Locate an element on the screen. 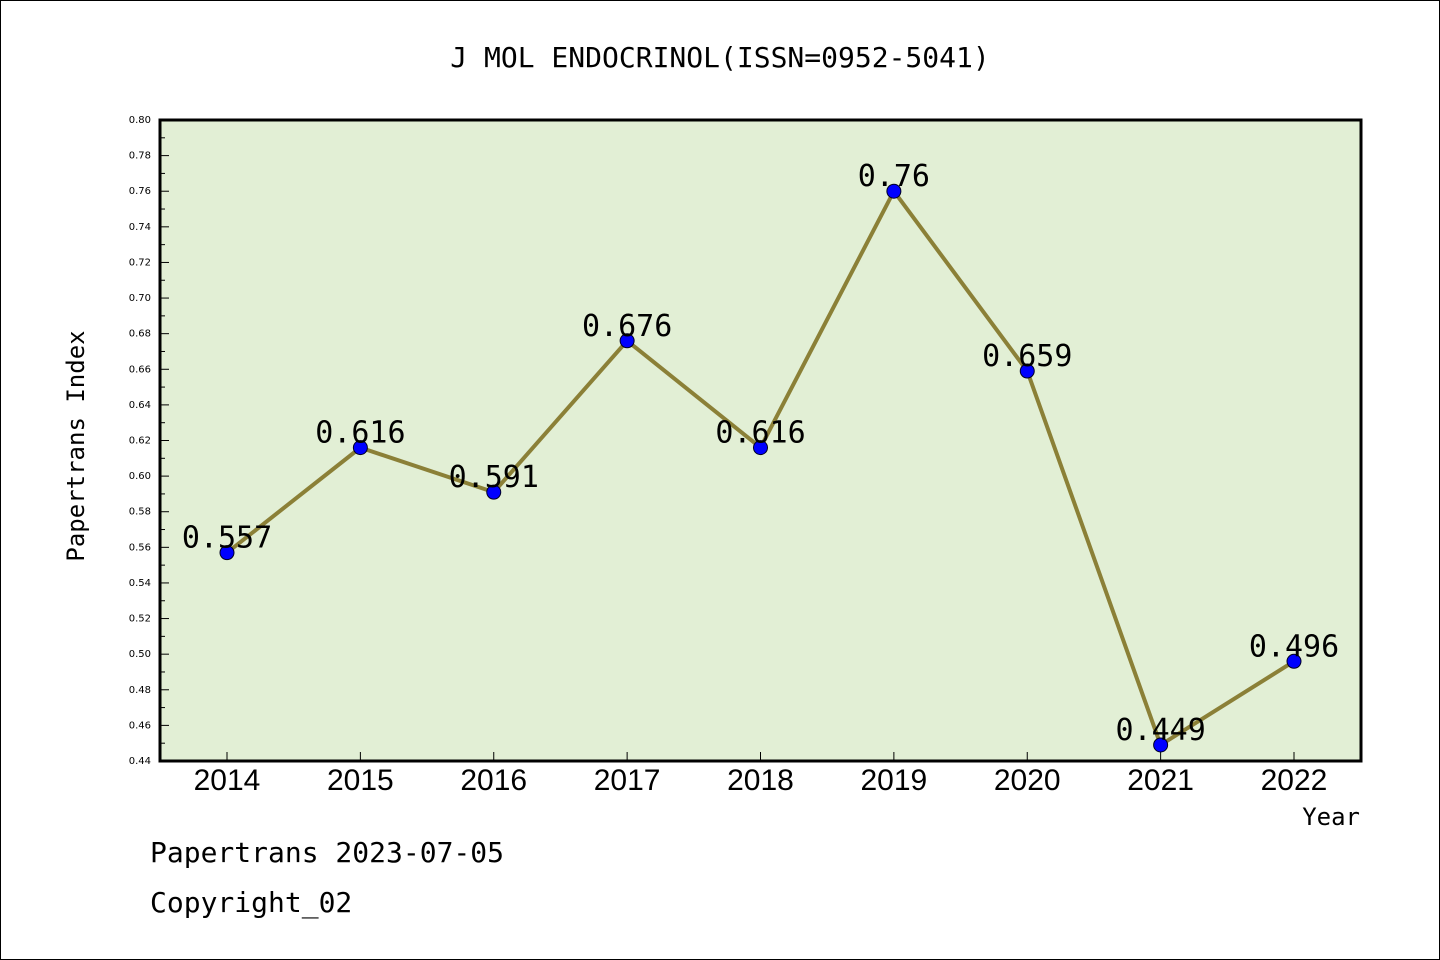  data-label: 0.76 is located at coordinates (894, 176).